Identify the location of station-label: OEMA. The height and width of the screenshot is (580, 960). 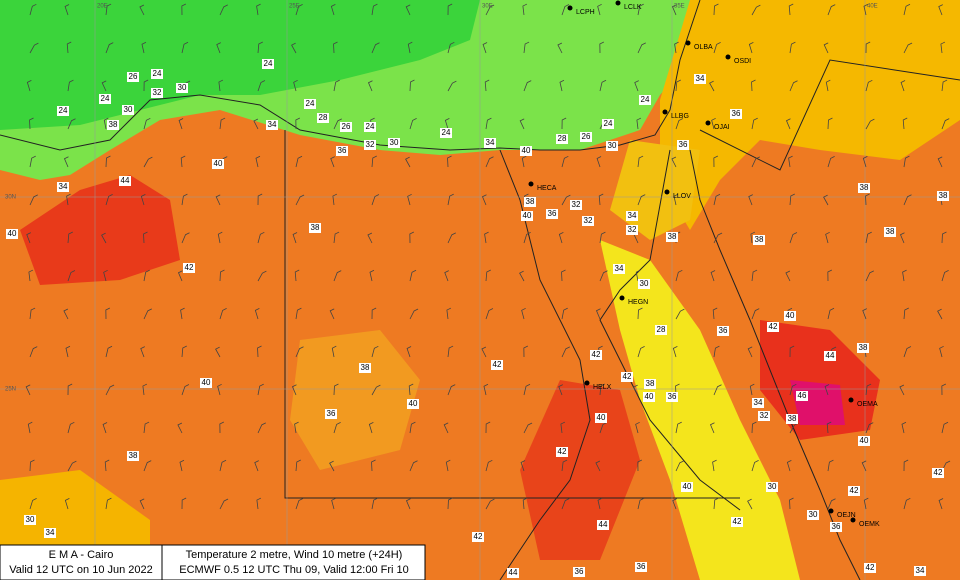
(867, 404).